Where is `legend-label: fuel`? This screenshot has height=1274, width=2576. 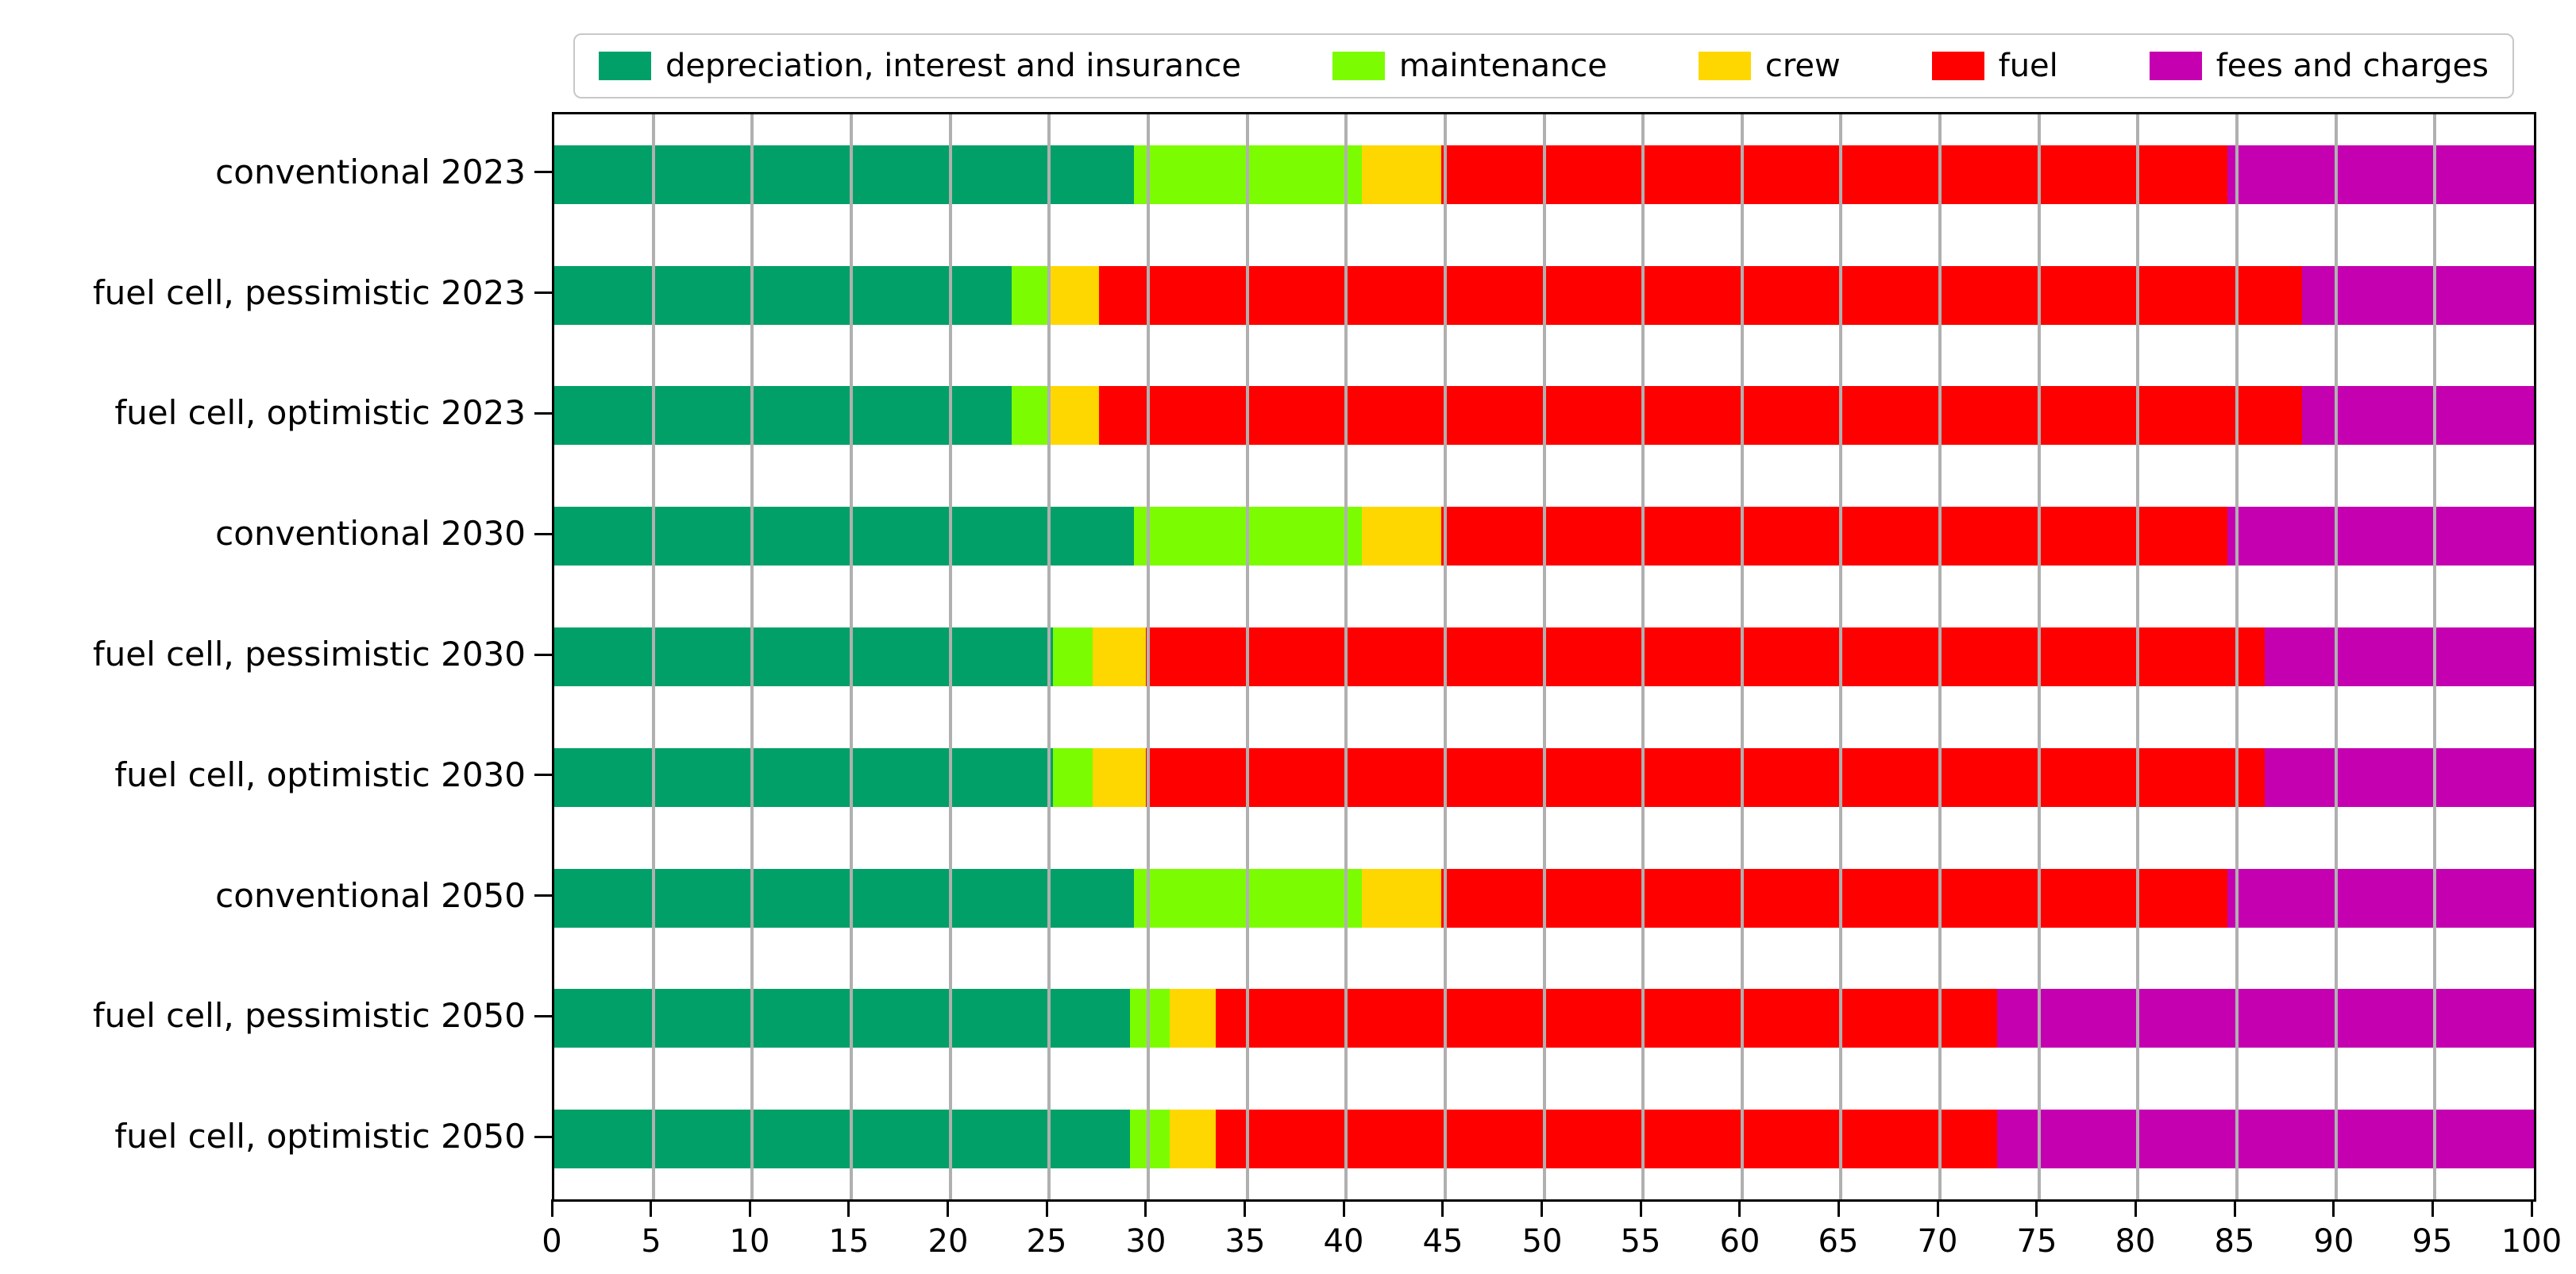
legend-label: fuel is located at coordinates (2028, 66).